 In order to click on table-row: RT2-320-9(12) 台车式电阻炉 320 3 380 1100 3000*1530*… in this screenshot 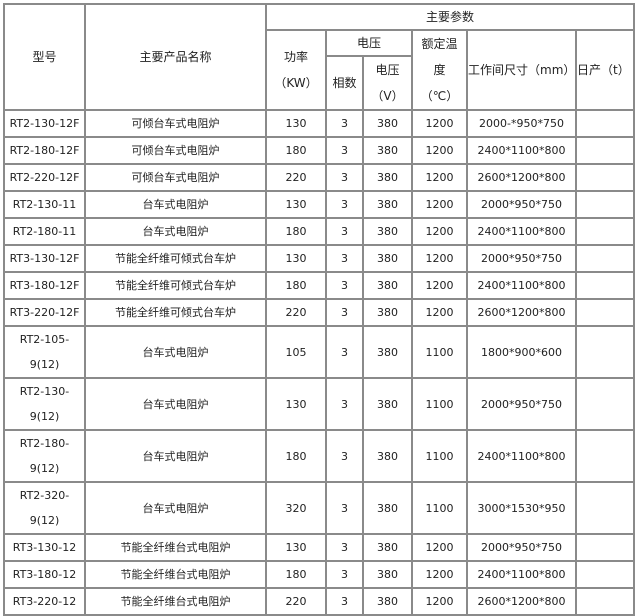, I will do `click(319, 508)`.